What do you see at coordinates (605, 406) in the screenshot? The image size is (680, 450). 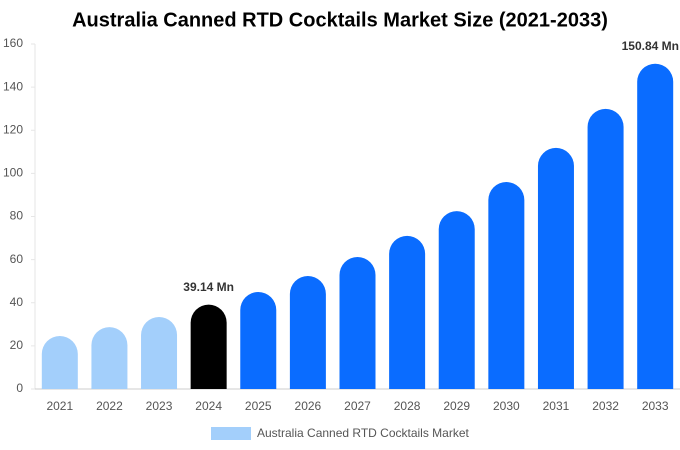 I see `x-tick-label: 2032` at bounding box center [605, 406].